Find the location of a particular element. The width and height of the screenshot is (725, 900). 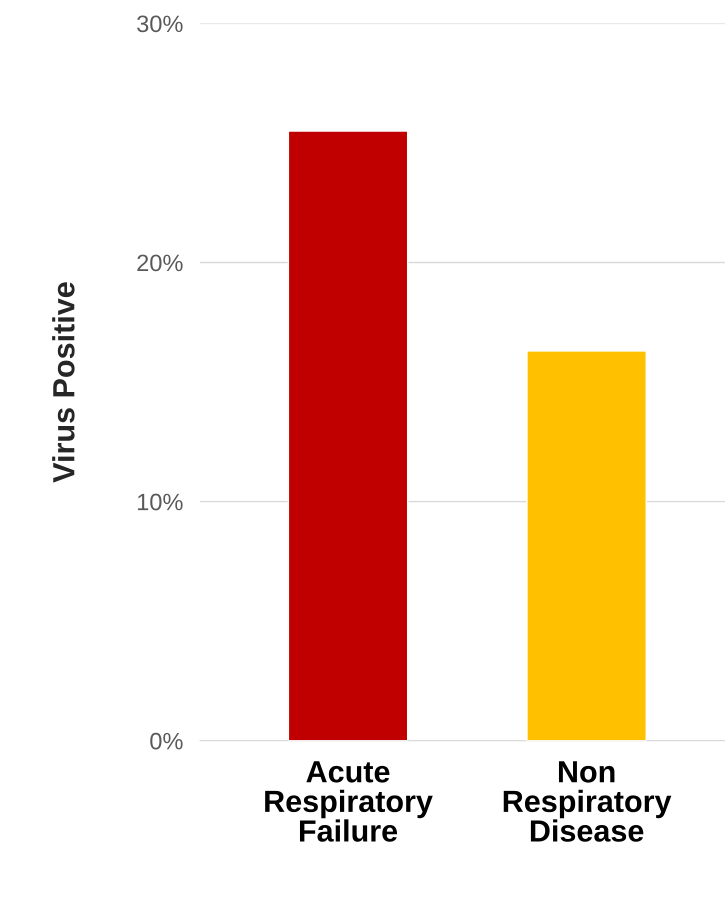

y-tick-label: 10% is located at coordinates (160, 502).